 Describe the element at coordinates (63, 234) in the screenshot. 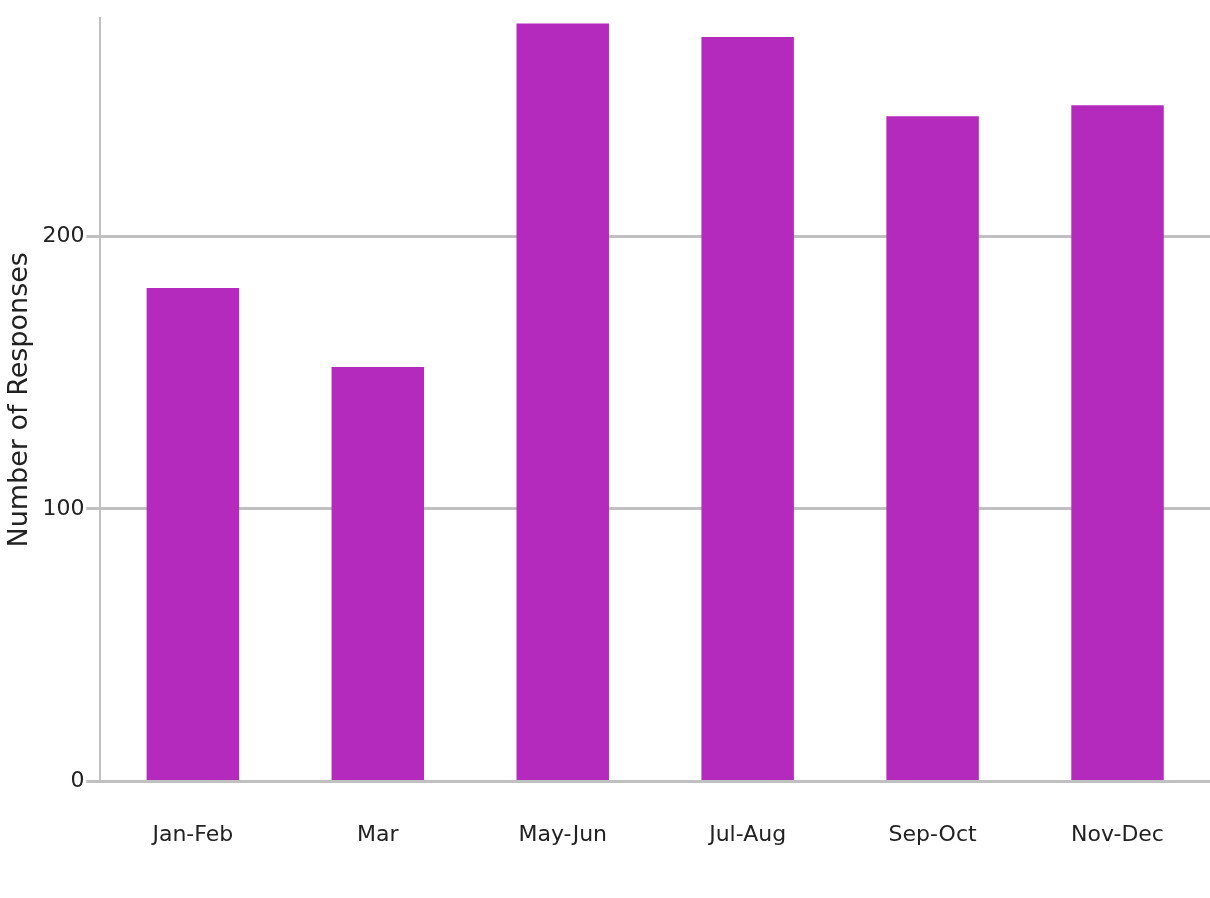

I see `y-tick-label: 200` at that location.